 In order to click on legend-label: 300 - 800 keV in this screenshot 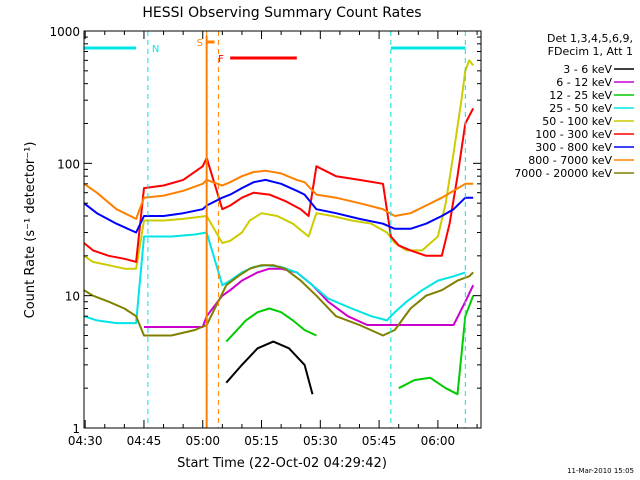, I will do `click(573, 147)`.